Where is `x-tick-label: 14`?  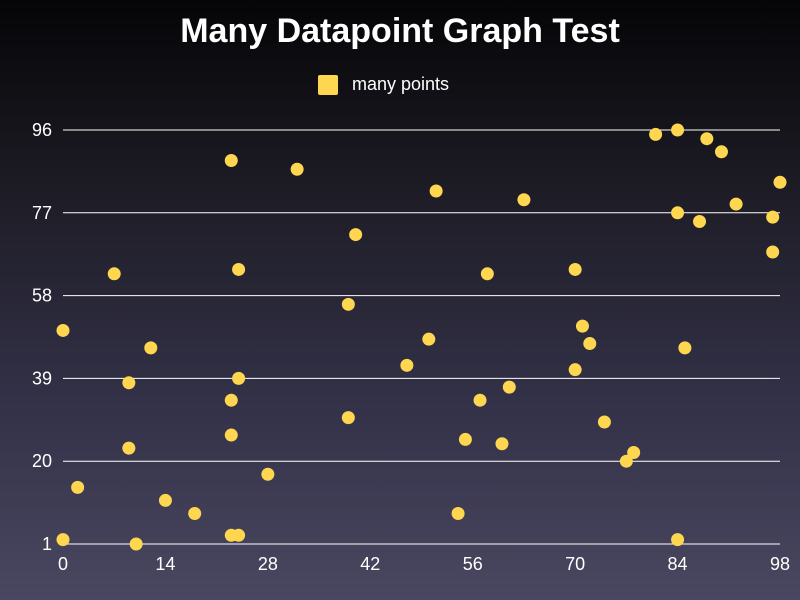 x-tick-label: 14 is located at coordinates (165, 564).